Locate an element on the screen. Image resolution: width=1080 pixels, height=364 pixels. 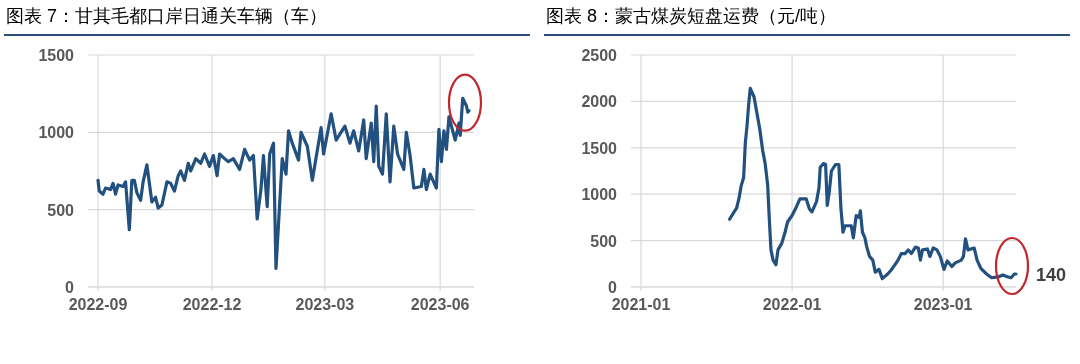
annotation: 140 is located at coordinates (1051, 275).